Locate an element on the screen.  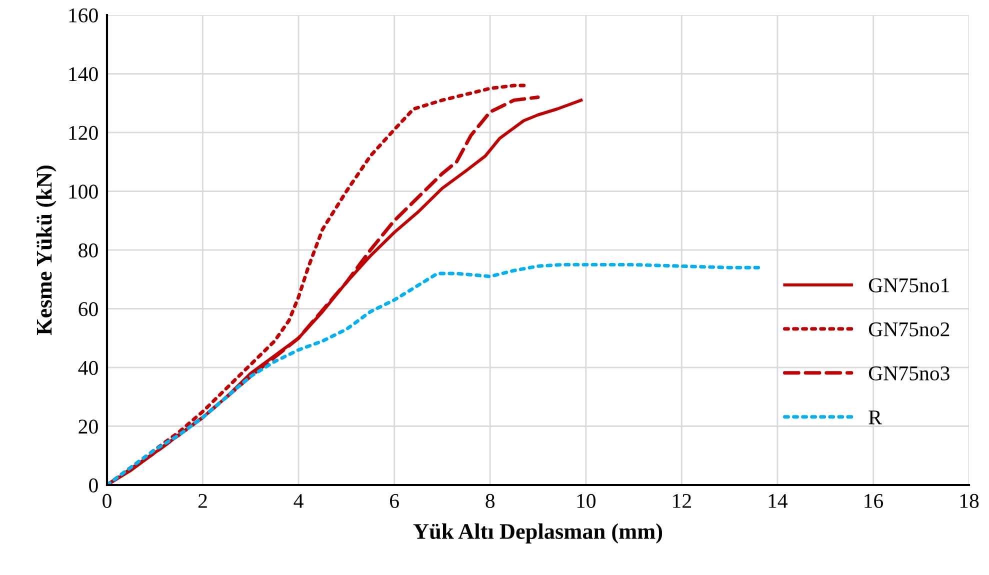
x-tick-label: 8 is located at coordinates (490, 501).